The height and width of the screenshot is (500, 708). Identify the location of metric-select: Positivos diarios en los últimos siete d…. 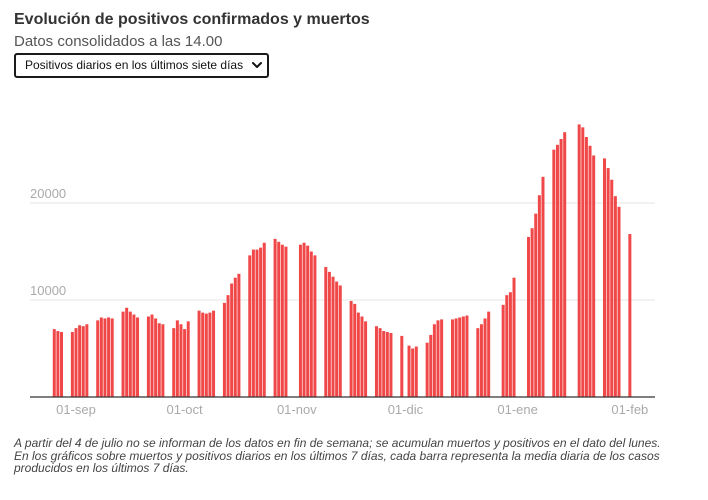
(141, 65).